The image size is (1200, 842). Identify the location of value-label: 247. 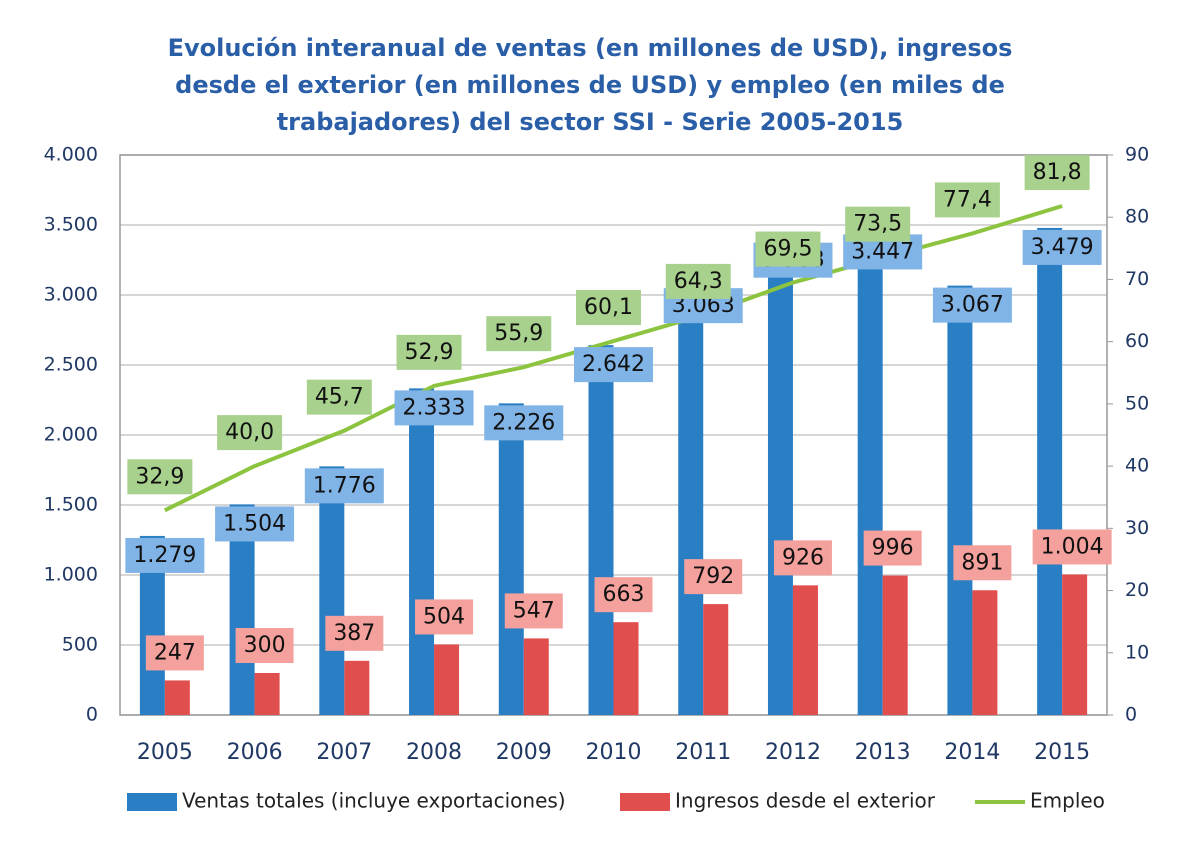
(175, 652).